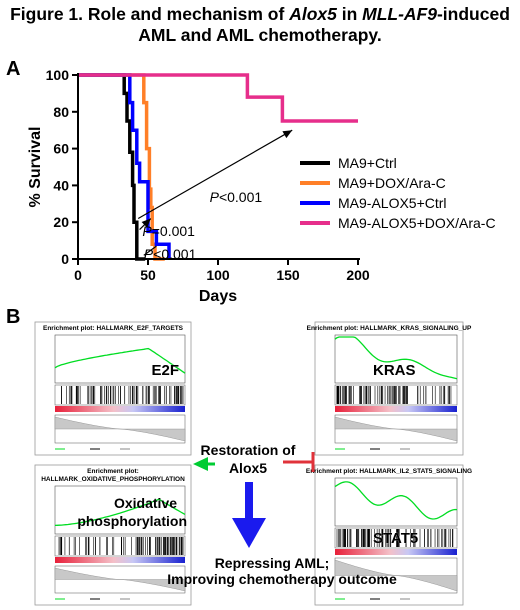 Image resolution: width=520 pixels, height=610 pixels. Describe the element at coordinates (392, 183) in the screenshot. I see `legend-label-1: MA9+DOX/Ara-C` at that location.